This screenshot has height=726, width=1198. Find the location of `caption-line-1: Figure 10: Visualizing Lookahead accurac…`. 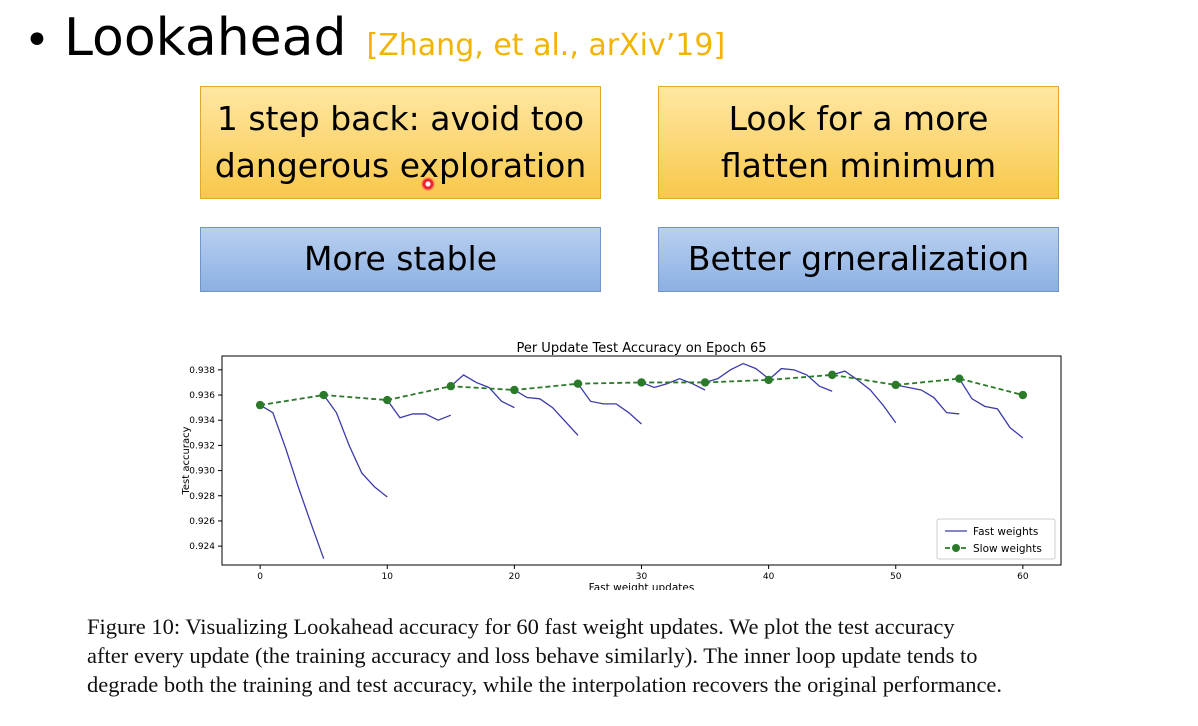

caption-line-1: Figure 10: Visualizing Lookahead accurac… is located at coordinates (521, 626).